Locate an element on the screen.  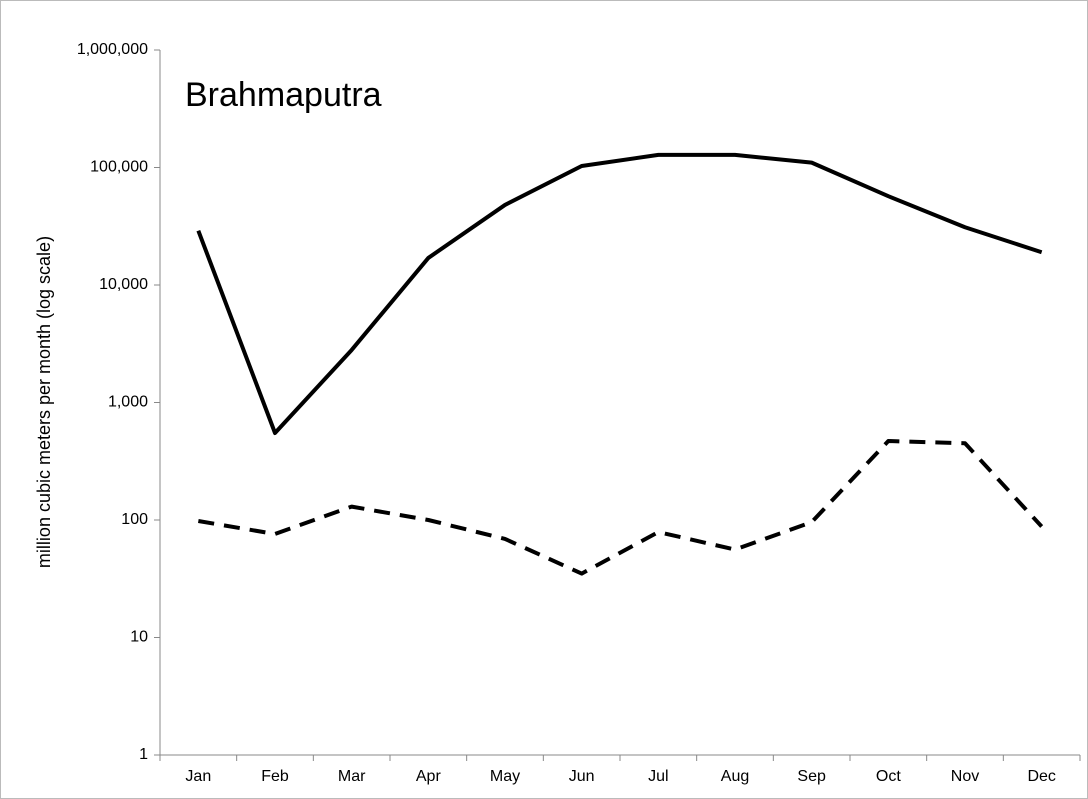
y-tick-label: 1,000 is located at coordinates (128, 402).